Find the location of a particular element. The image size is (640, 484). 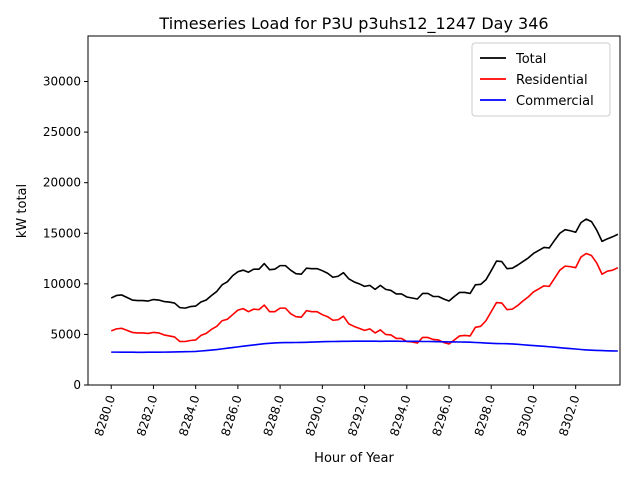

x-tick-label: 8298.0 is located at coordinates (485, 416).